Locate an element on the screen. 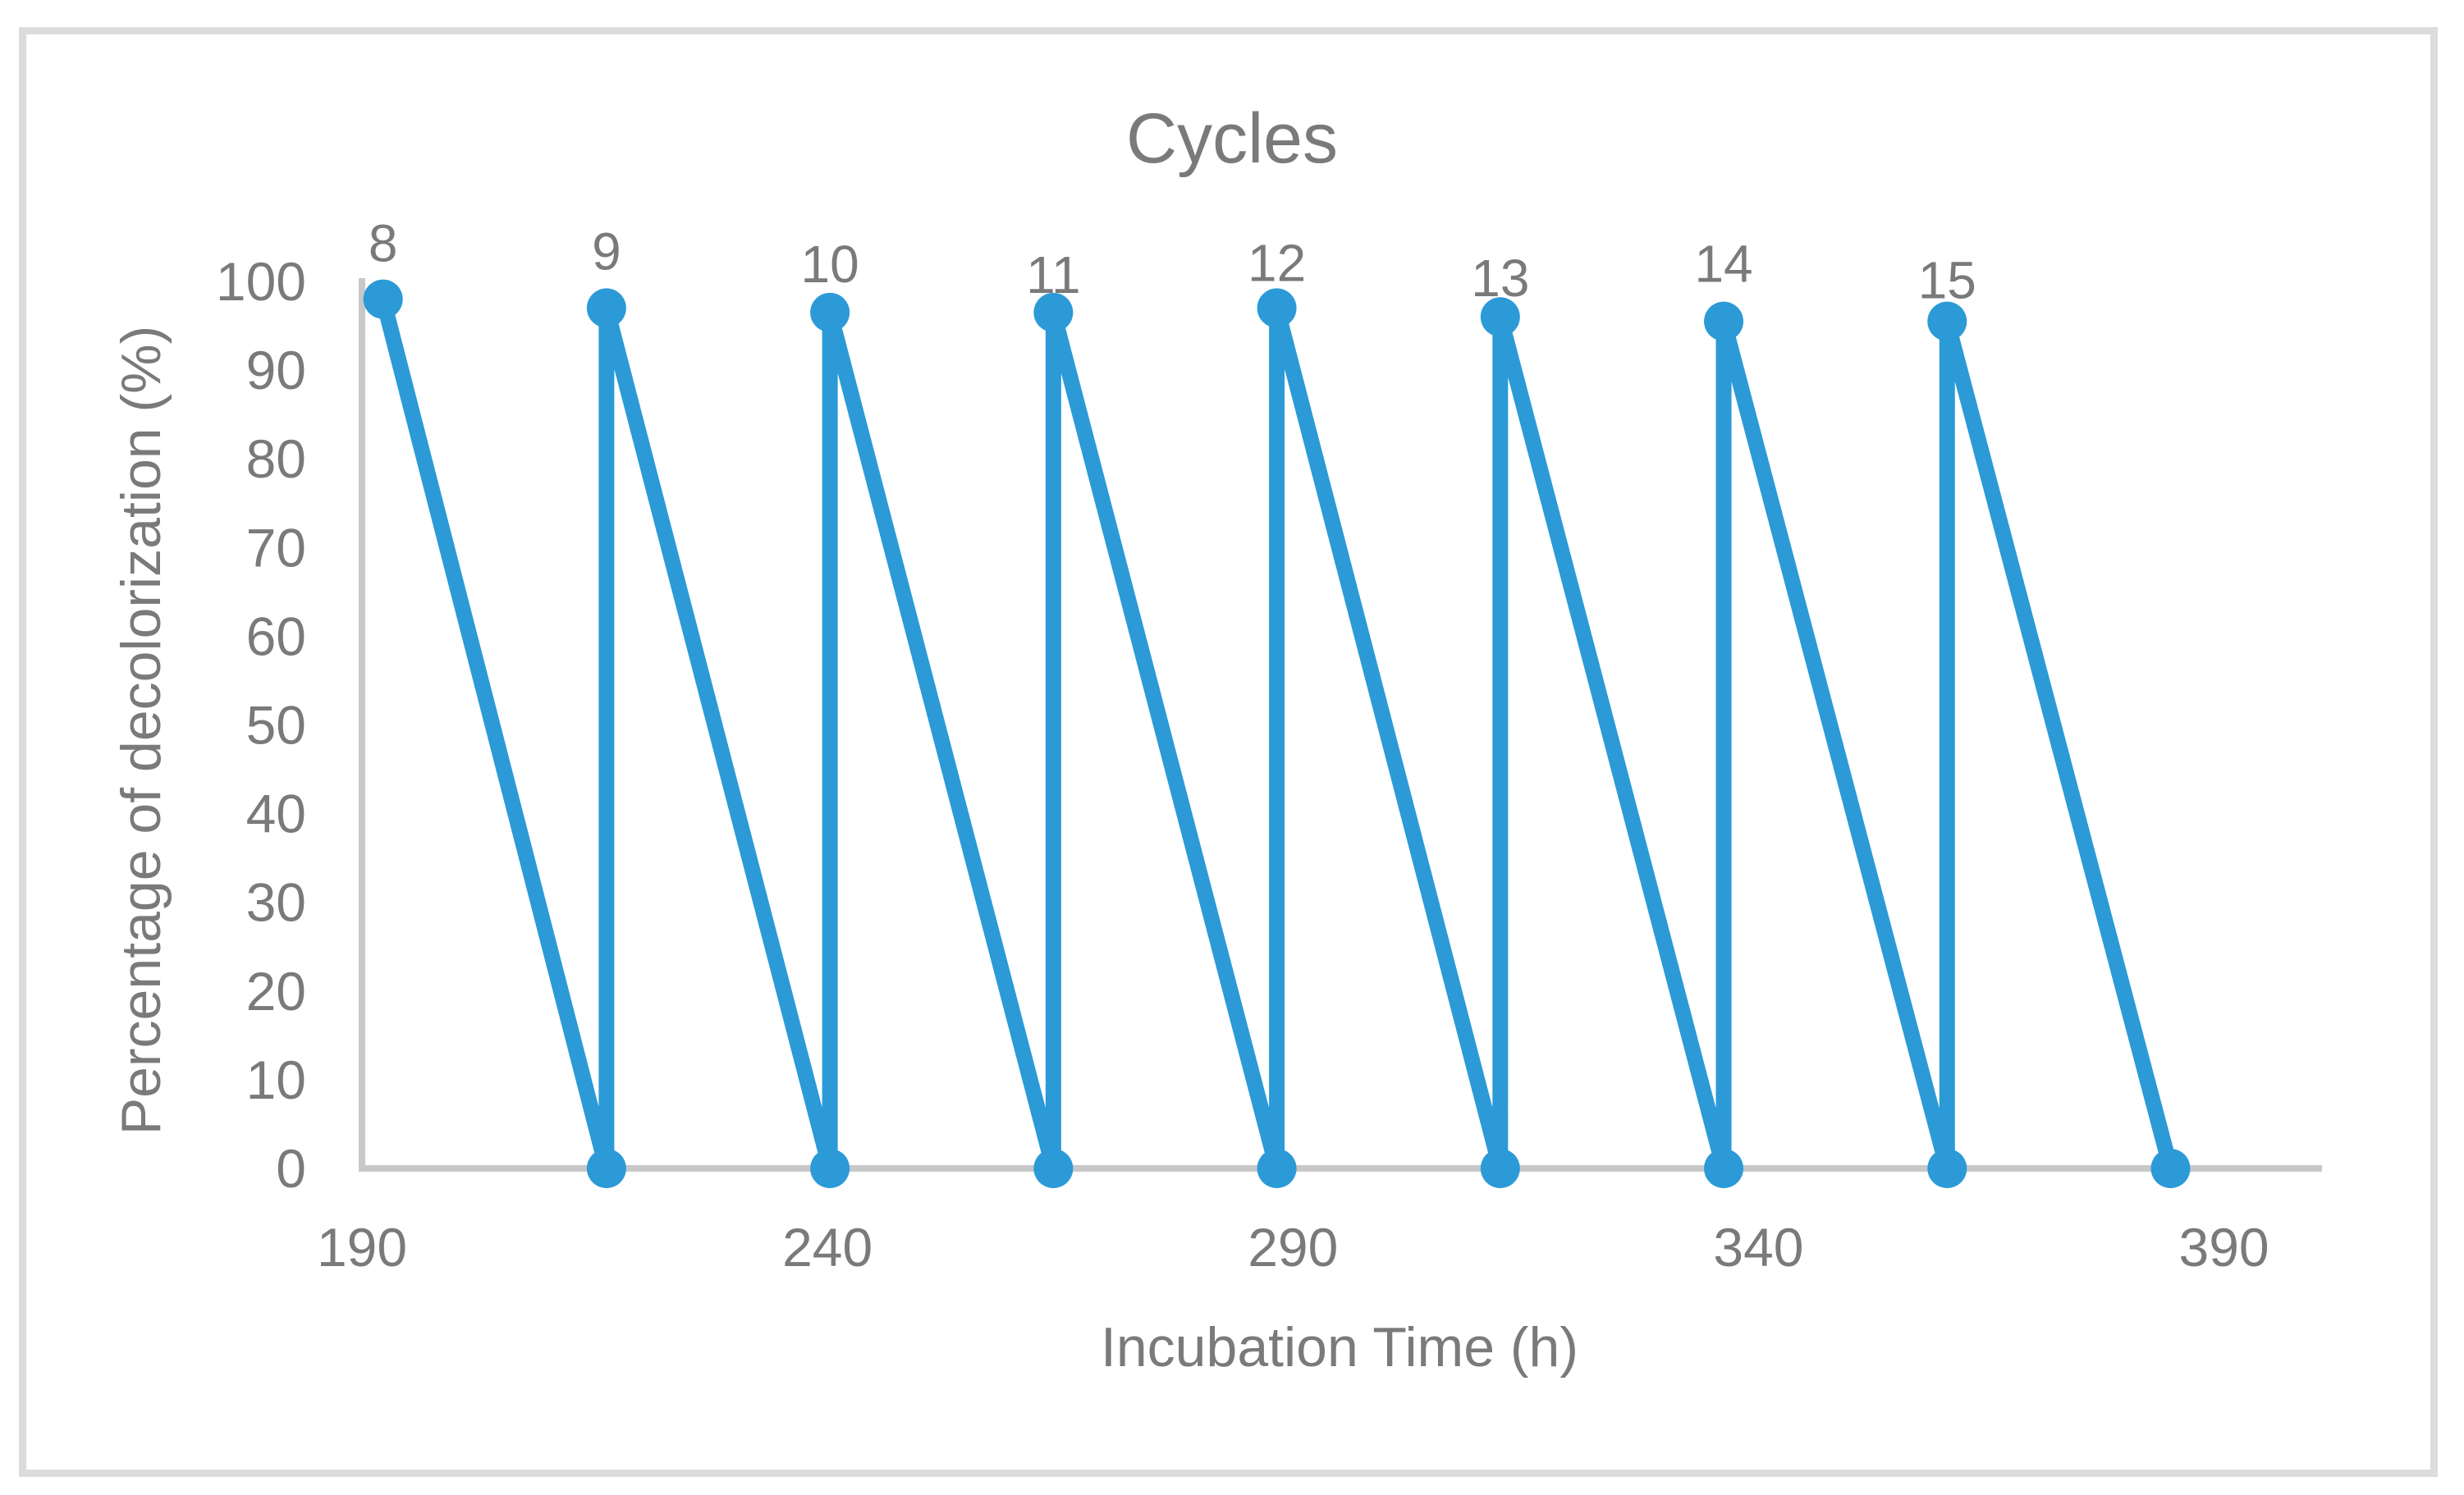  y-tick-label-10: 10 is located at coordinates (276, 1079).